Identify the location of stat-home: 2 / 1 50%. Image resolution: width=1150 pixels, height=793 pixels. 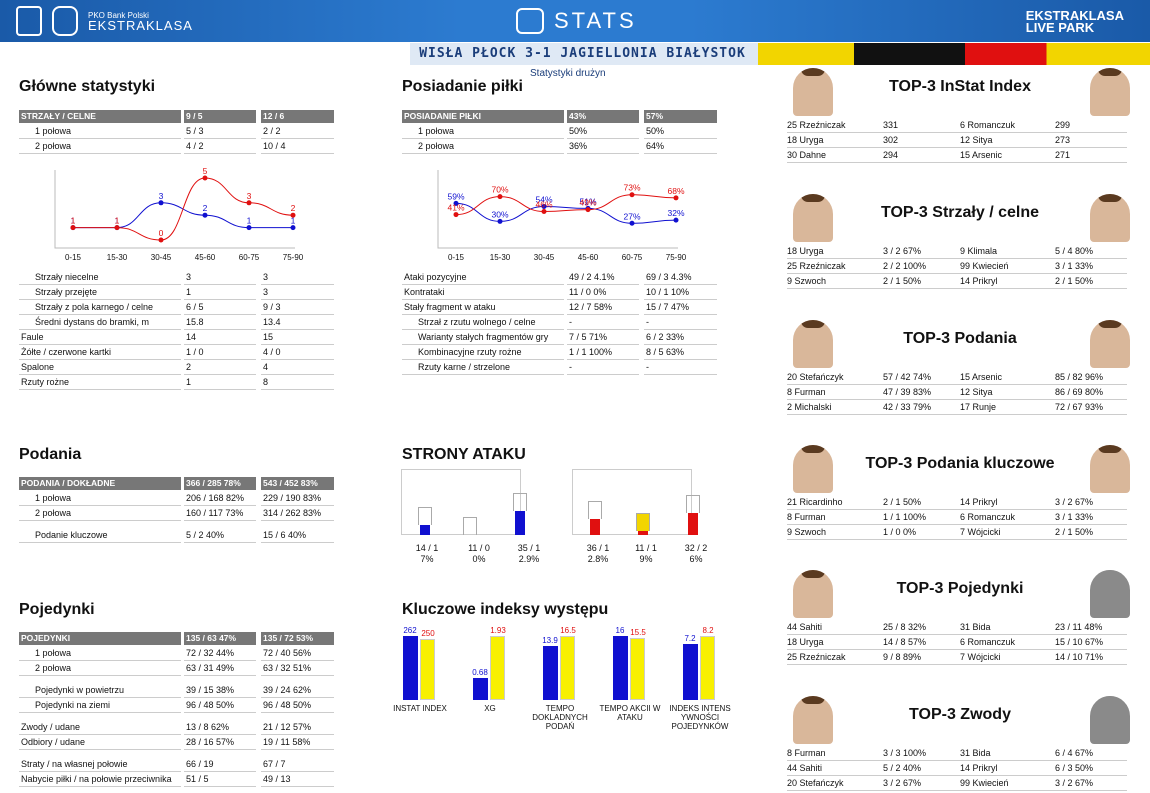
(902, 502).